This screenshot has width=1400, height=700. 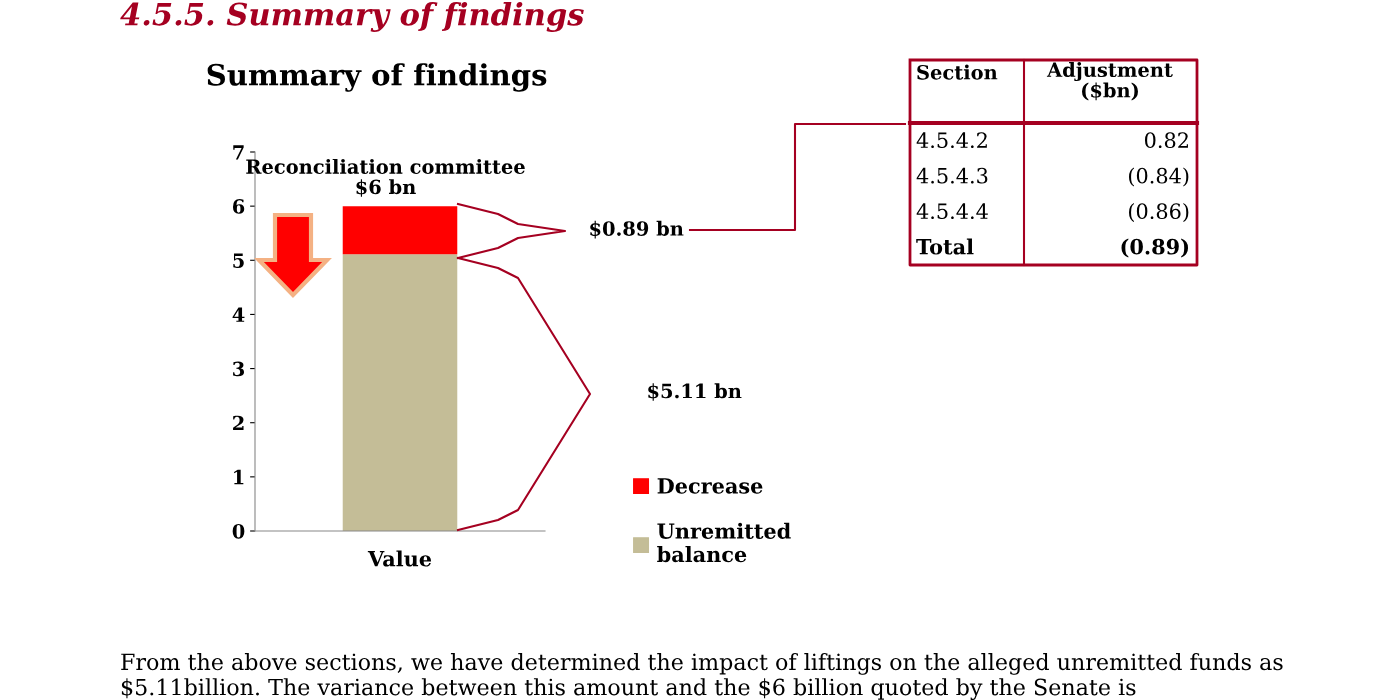 What do you see at coordinates (957, 72) in the screenshot?
I see `text: Section` at bounding box center [957, 72].